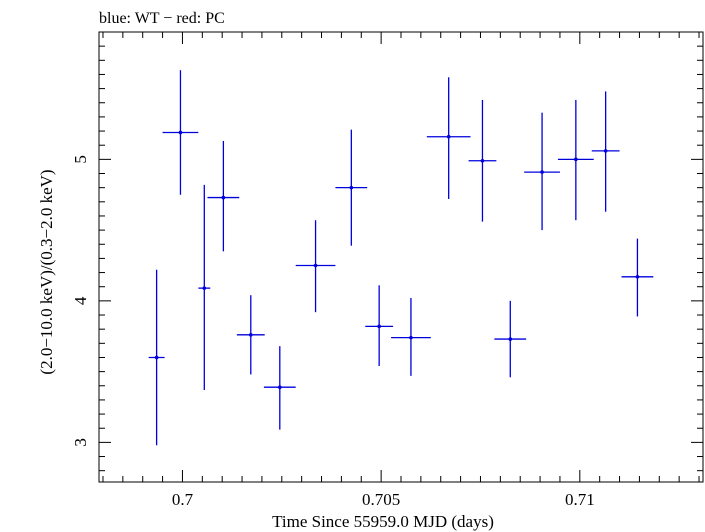 The image size is (705, 532). I want to click on y-axis-label: (2.0−10.0 keV)/(0.3−2.0 keV), so click(46, 271).